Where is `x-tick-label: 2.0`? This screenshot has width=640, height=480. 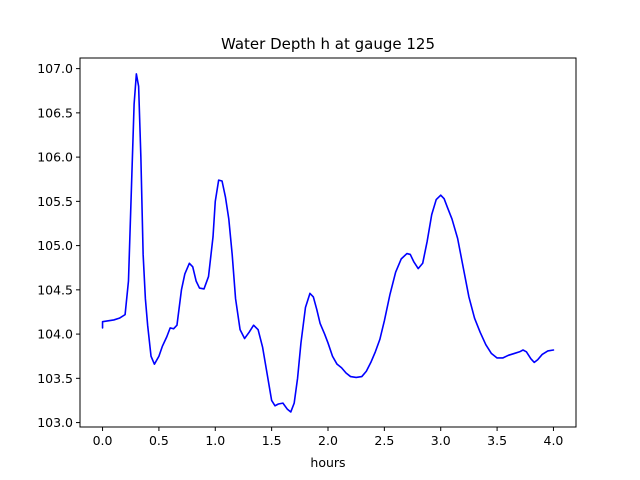 x-tick-label: 2.0 is located at coordinates (328, 440).